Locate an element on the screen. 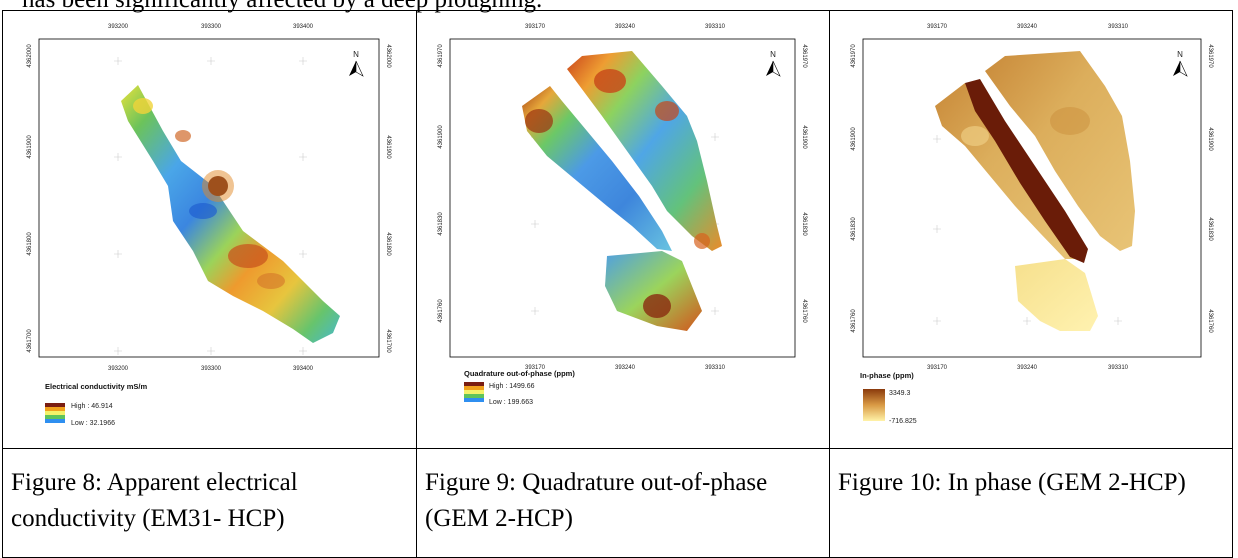 The width and height of the screenshot is (1238, 558). y-tick-left: 4362000 is located at coordinates (30, 56).